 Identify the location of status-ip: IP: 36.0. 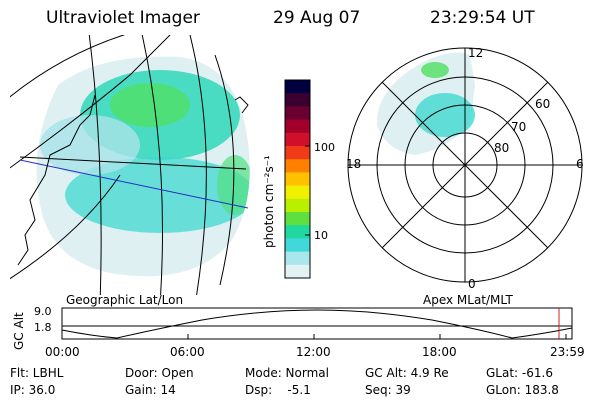
(33, 390).